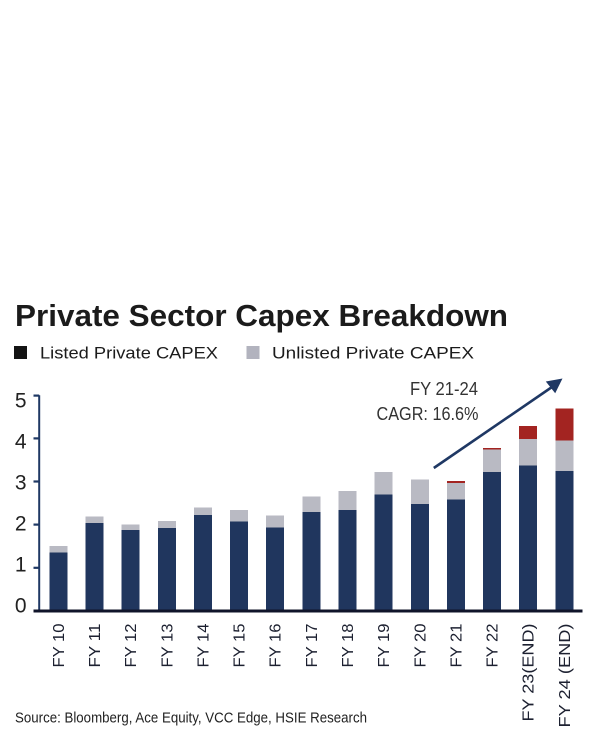  I want to click on svg-text: CAGR: 16.6%, so click(428, 413).